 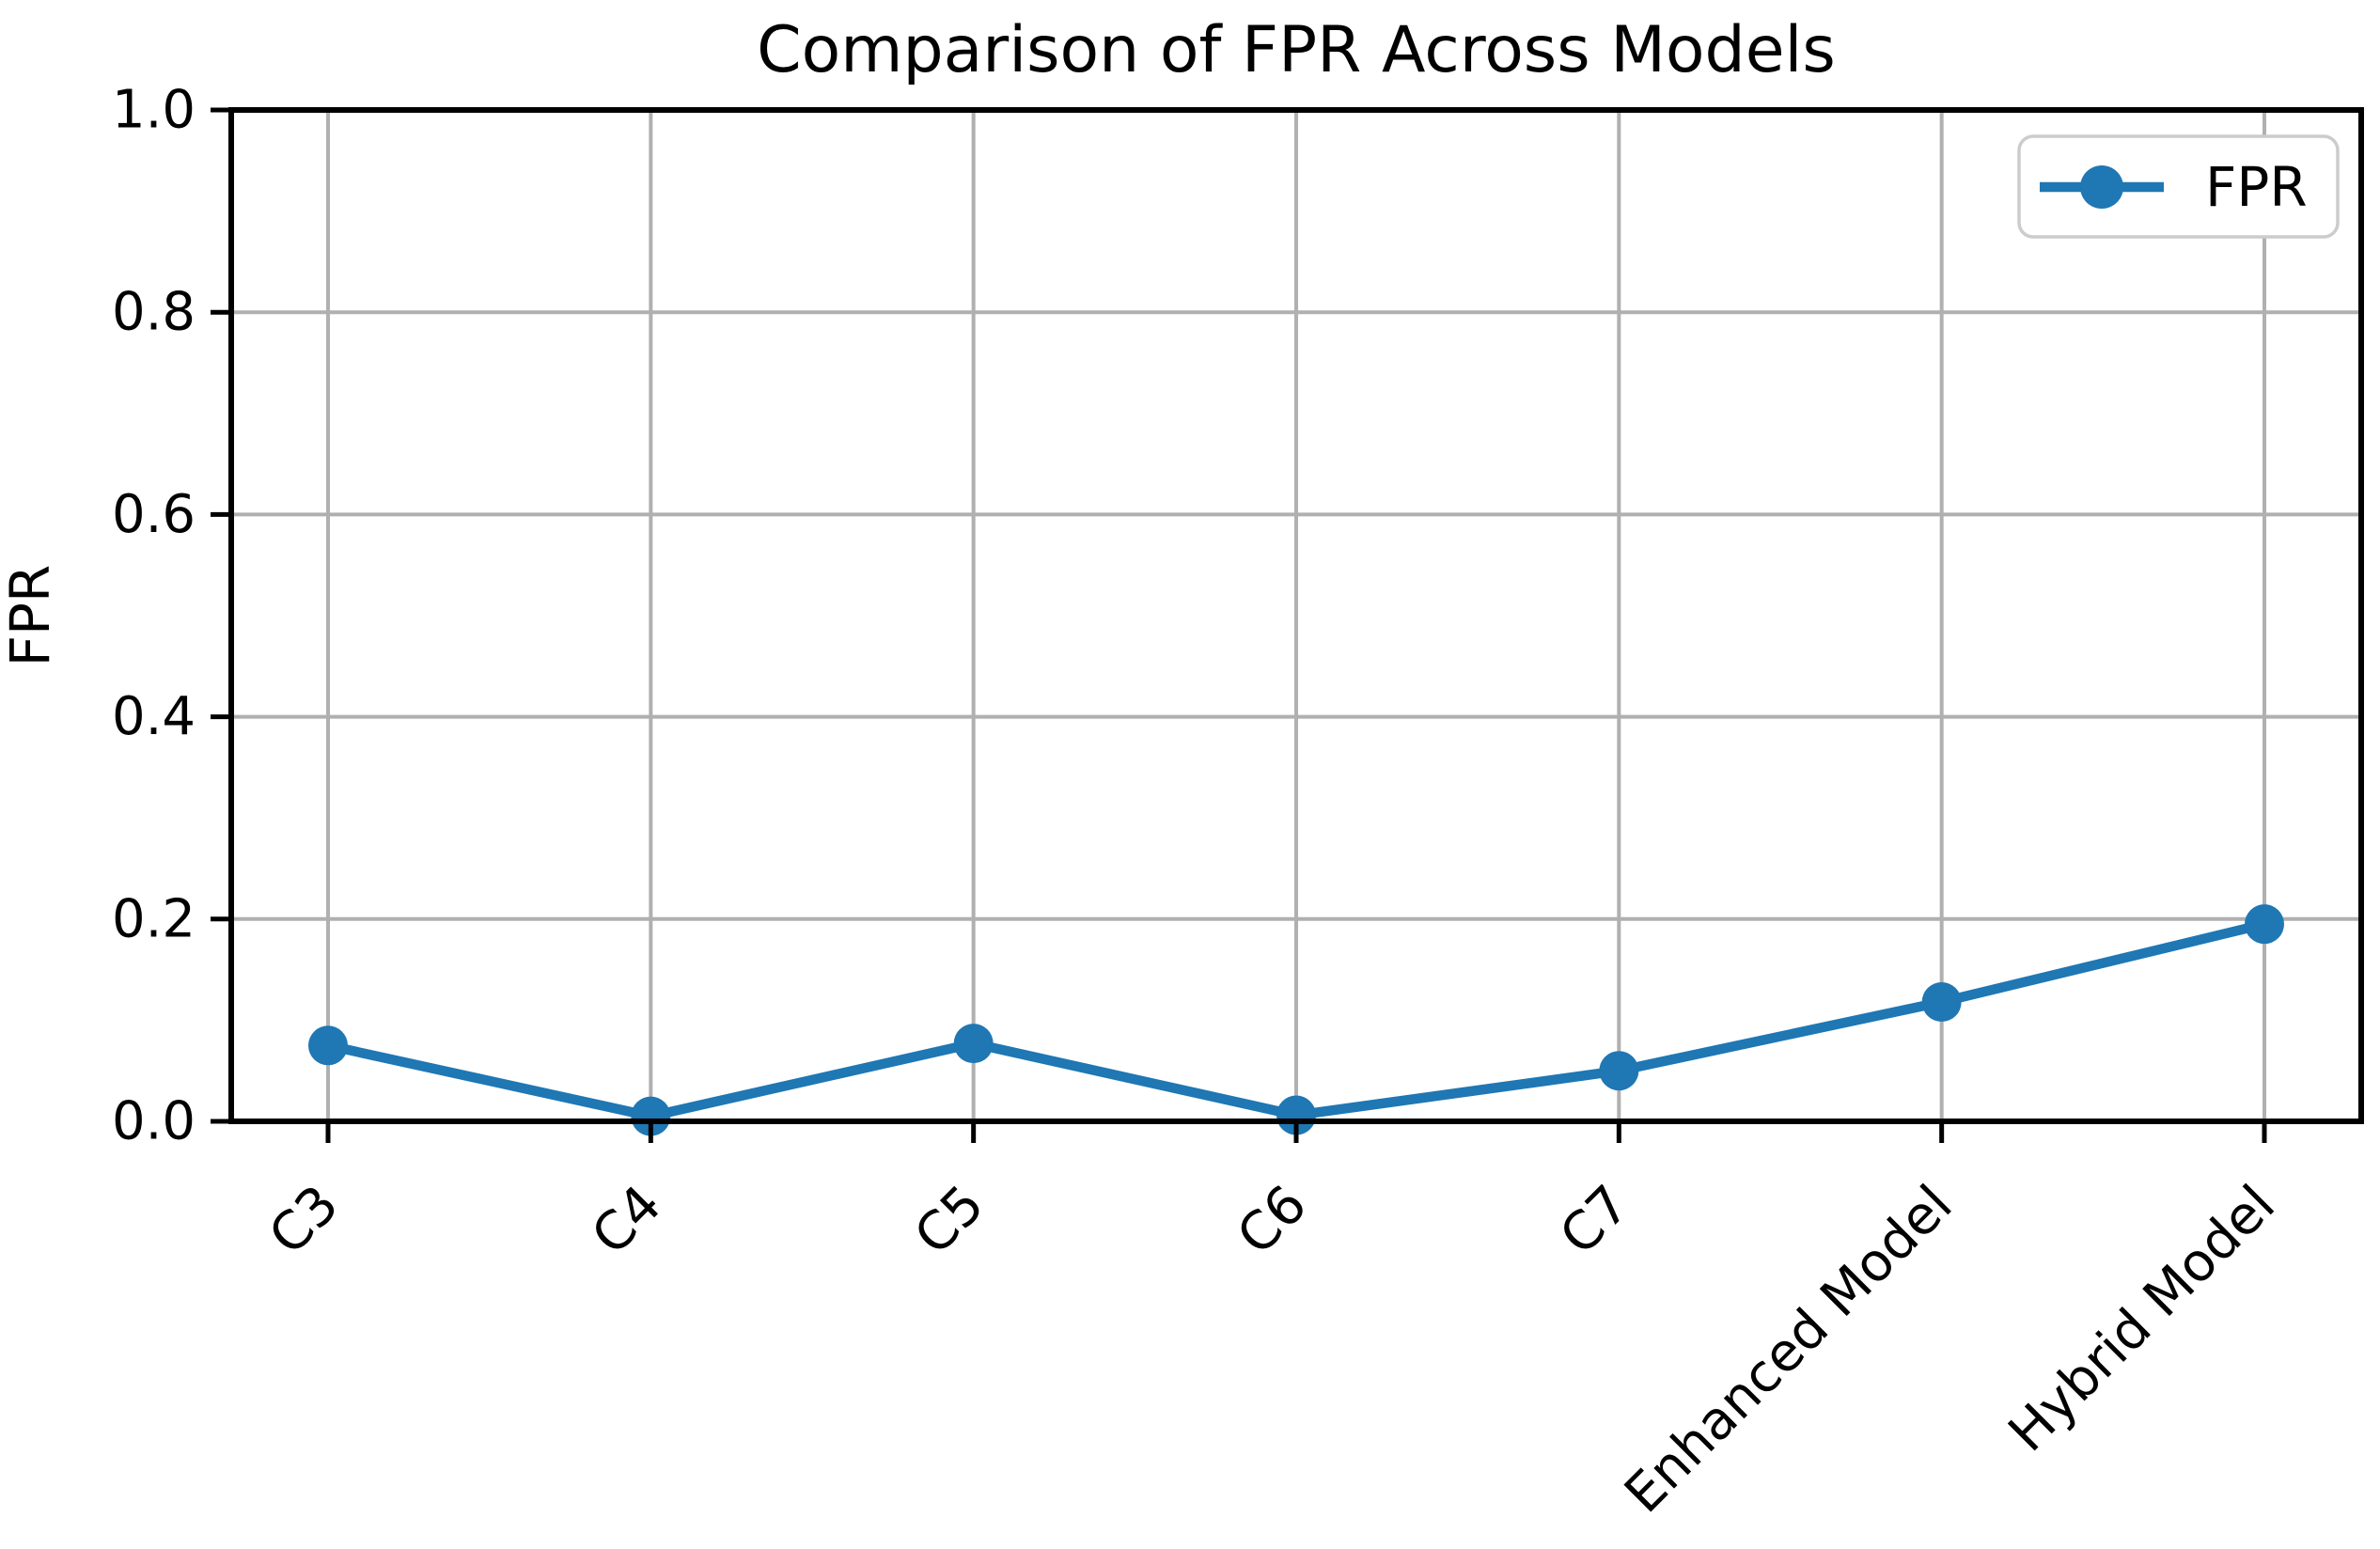 What do you see at coordinates (2101, 187) in the screenshot?
I see `legend-marker` at bounding box center [2101, 187].